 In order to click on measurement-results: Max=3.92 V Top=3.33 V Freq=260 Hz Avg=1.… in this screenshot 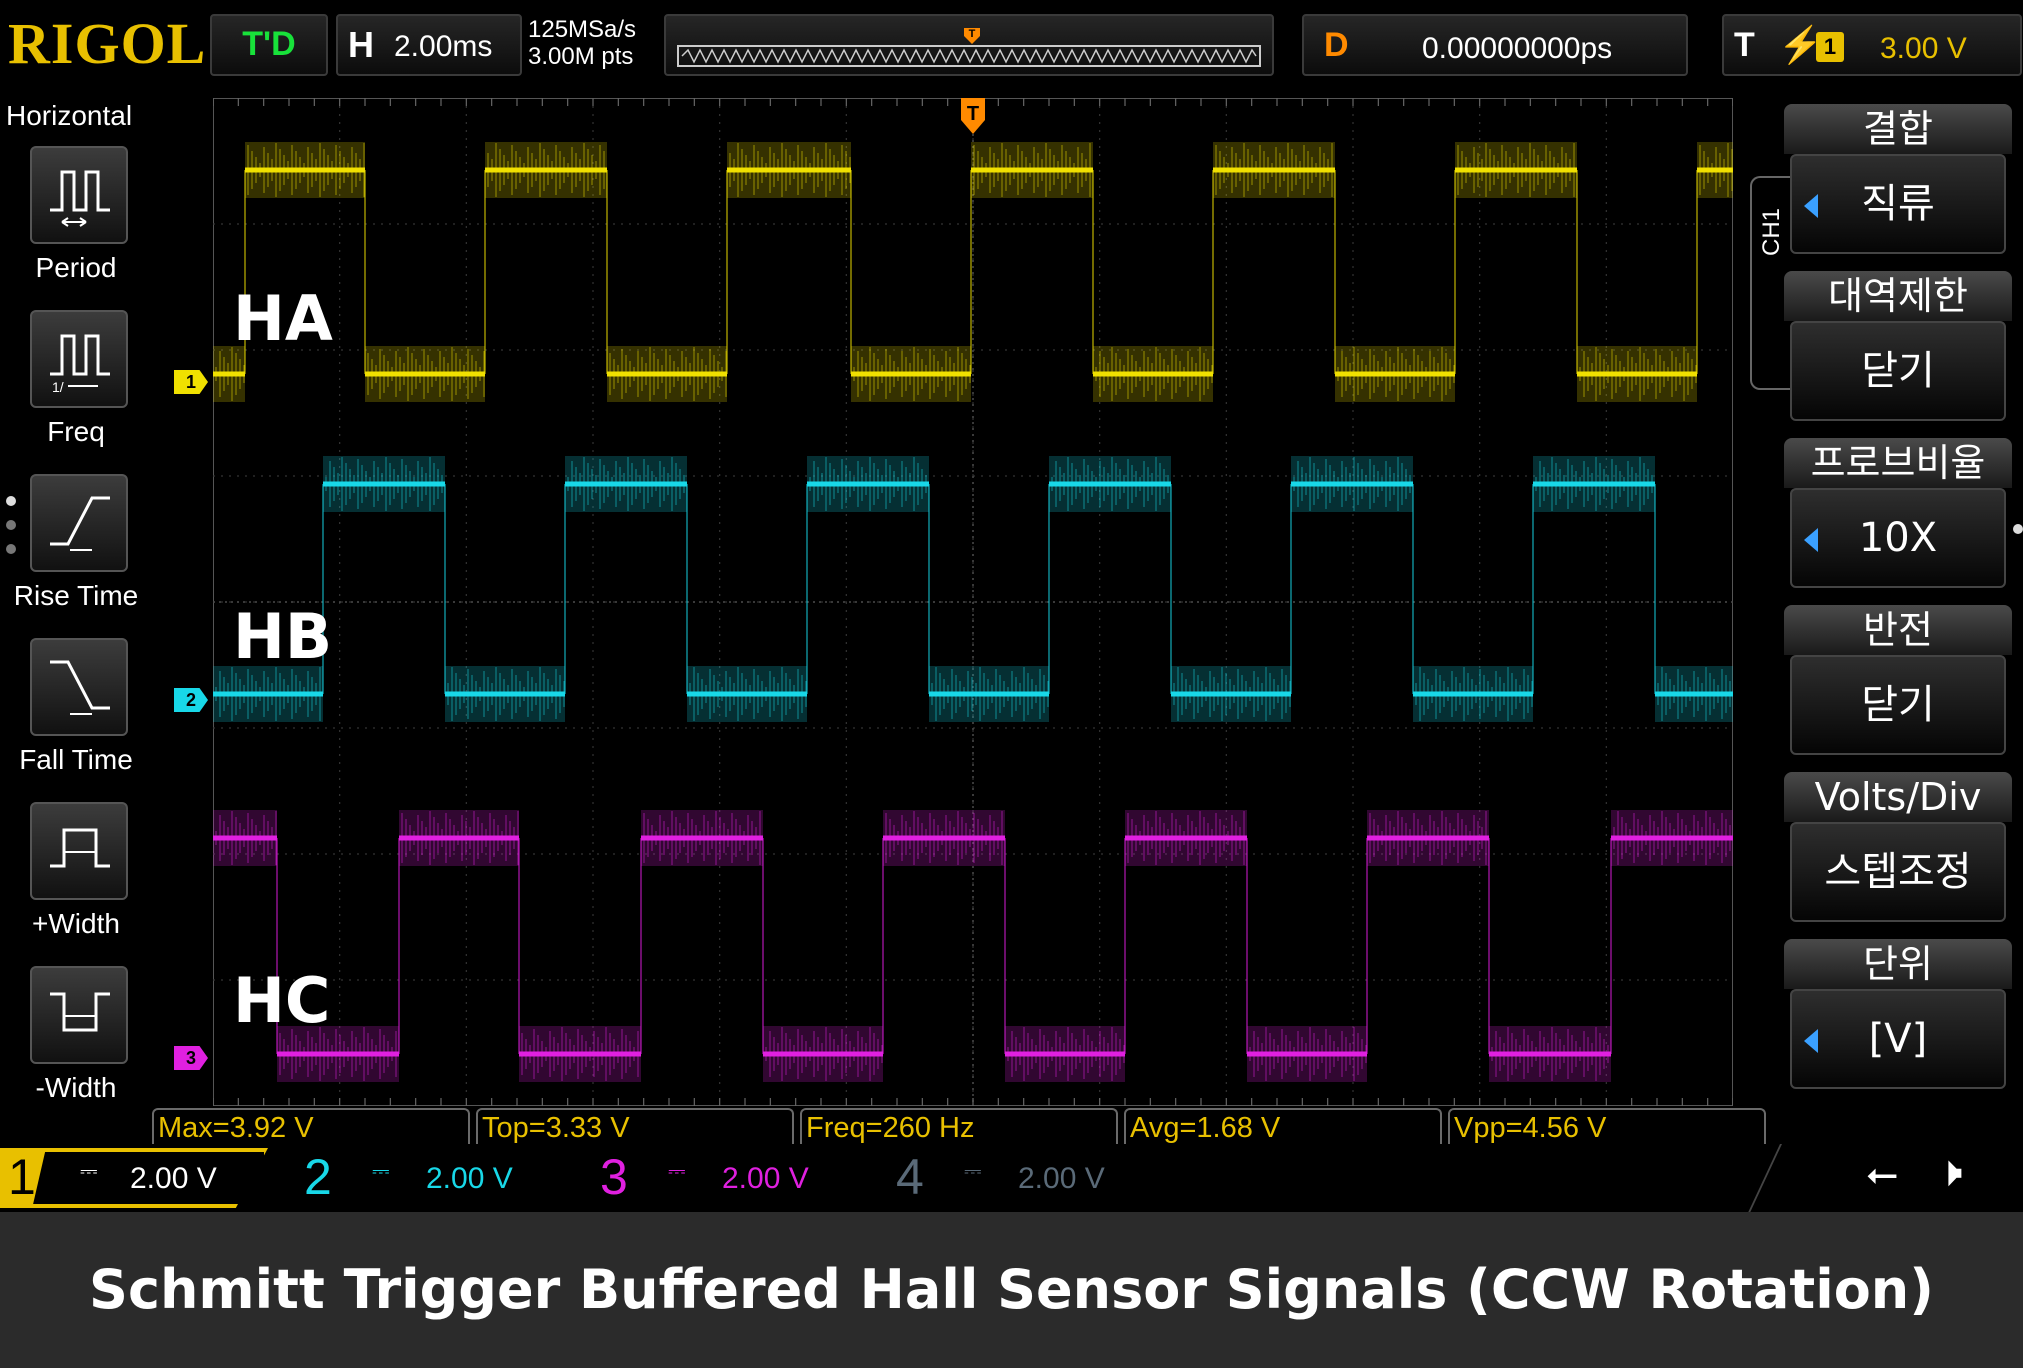, I will do `click(961, 1126)`.